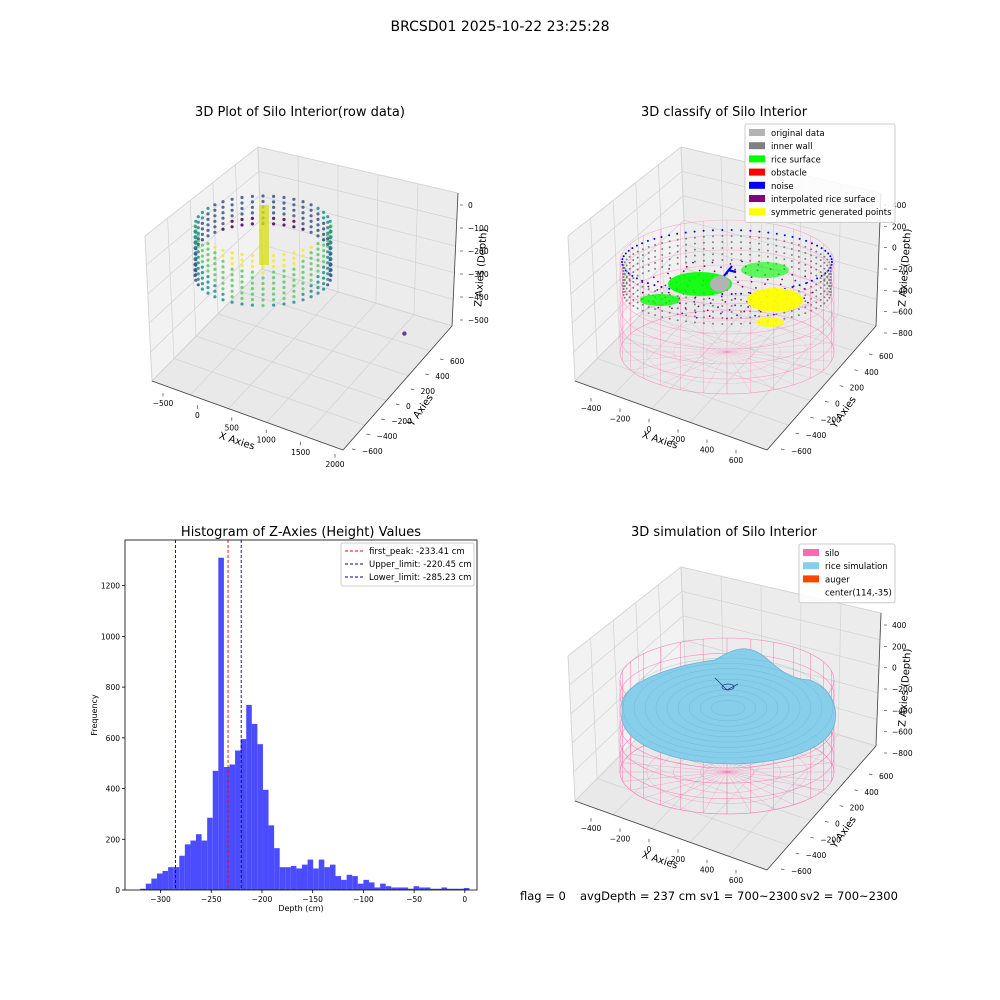  I want to click on silo-ring, so click(727, 352).